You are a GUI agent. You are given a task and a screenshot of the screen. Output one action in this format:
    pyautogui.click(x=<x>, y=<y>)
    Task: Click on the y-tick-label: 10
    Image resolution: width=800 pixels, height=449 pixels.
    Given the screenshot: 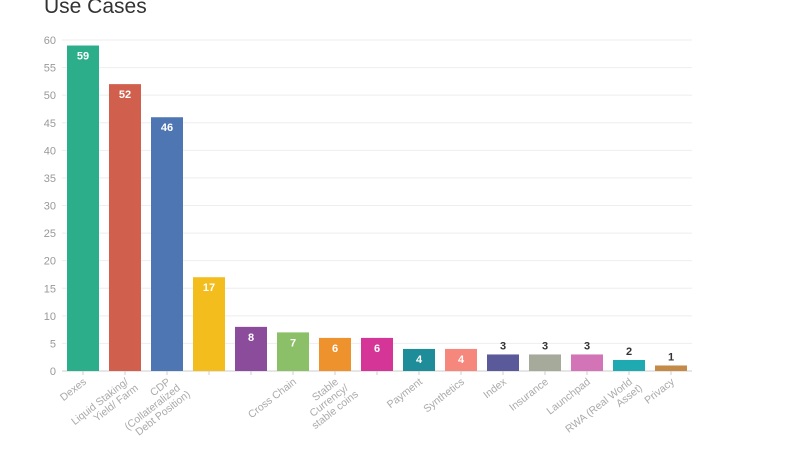 What is the action you would take?
    pyautogui.click(x=50, y=317)
    